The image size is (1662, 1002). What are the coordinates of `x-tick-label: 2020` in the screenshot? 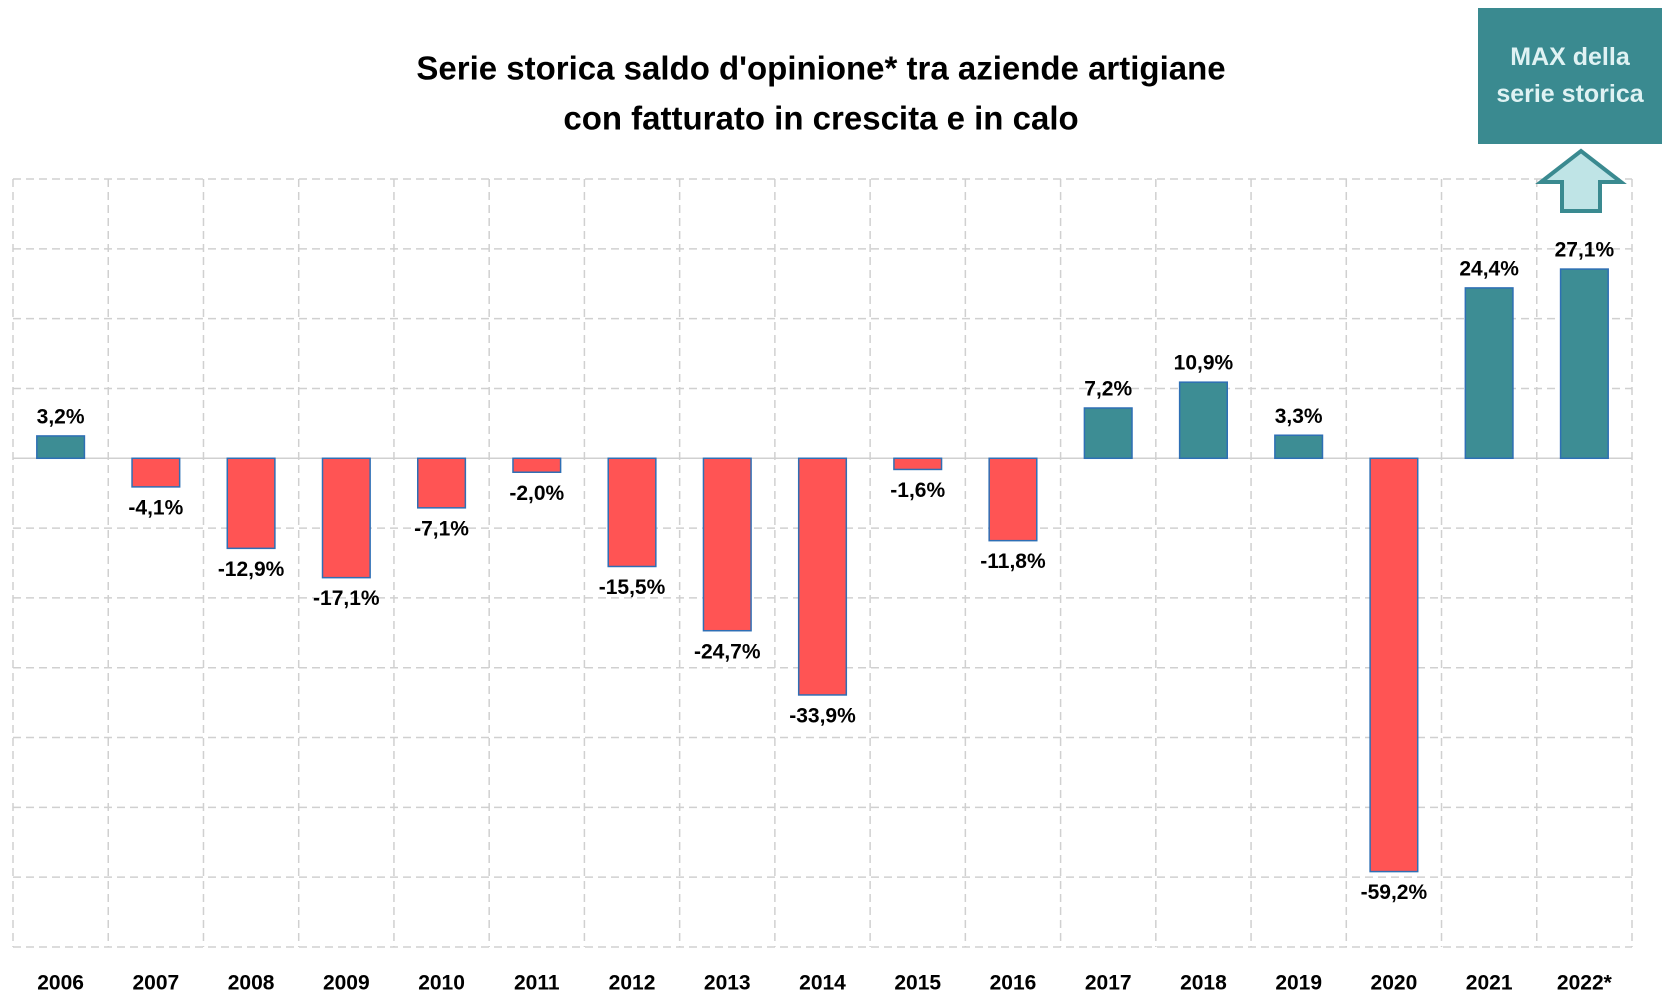 It's located at (1394, 983).